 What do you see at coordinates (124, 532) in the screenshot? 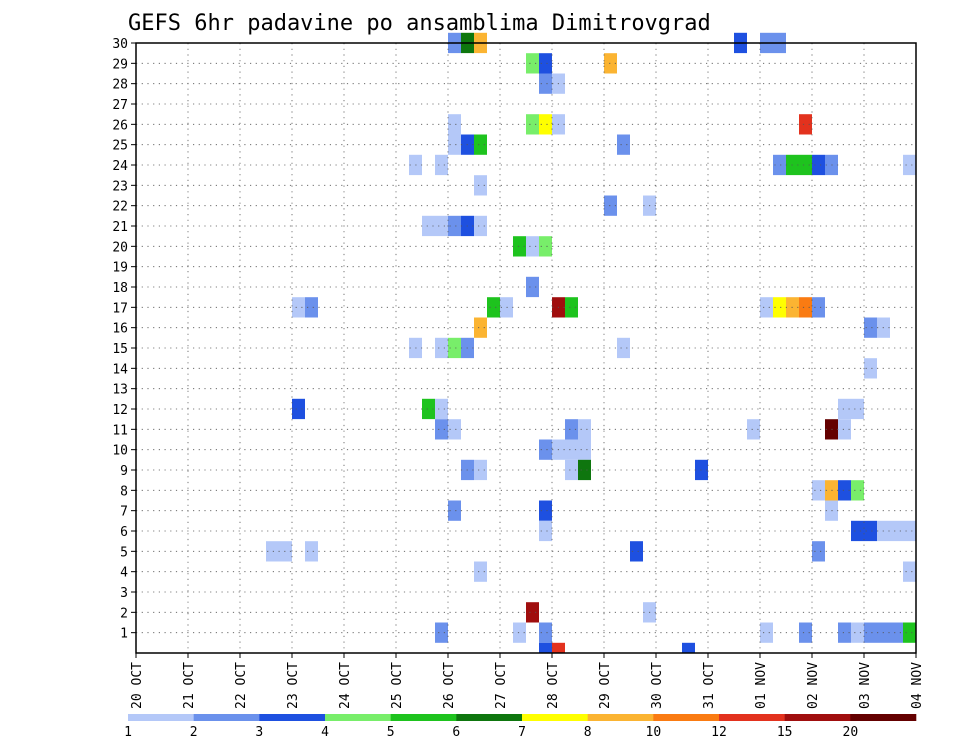
I see `y-tick-label: 6` at bounding box center [124, 532].